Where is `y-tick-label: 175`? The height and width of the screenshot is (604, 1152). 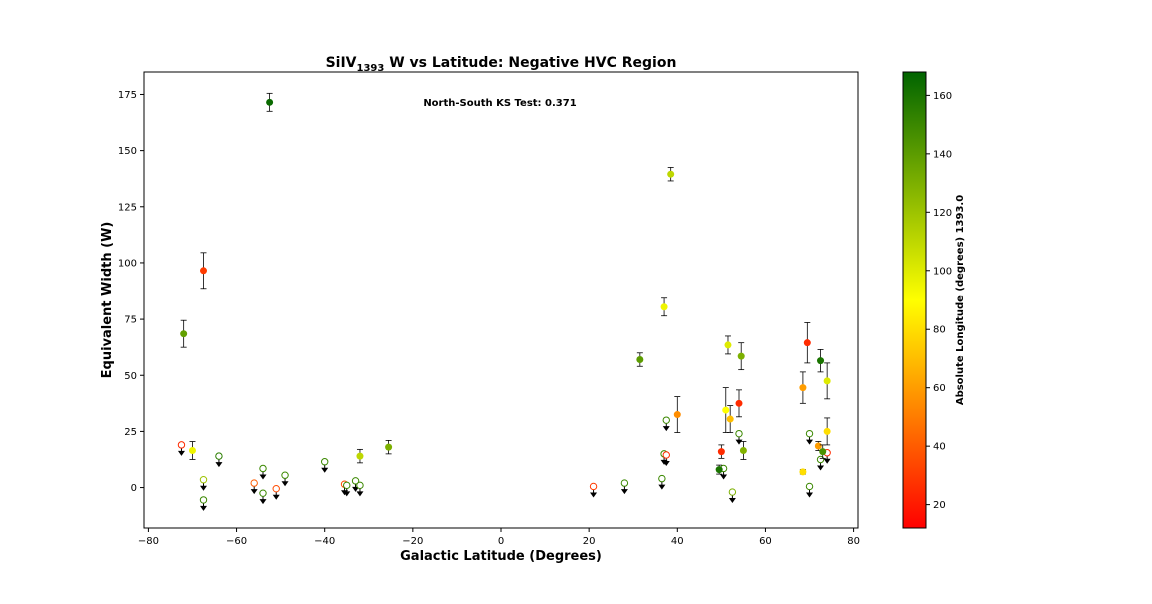
y-tick-label: 175 is located at coordinates (127, 95).